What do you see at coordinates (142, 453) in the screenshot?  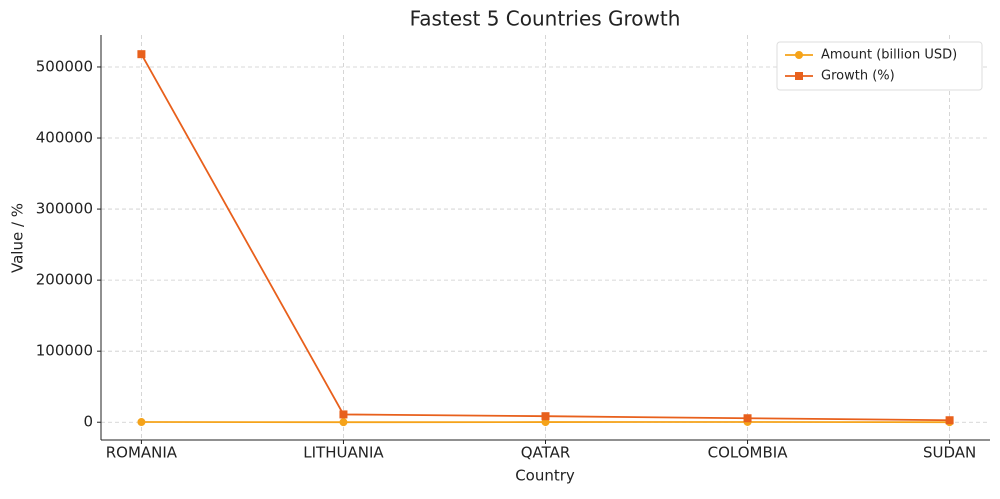 I see `x-tick-label: ROMANIA` at bounding box center [142, 453].